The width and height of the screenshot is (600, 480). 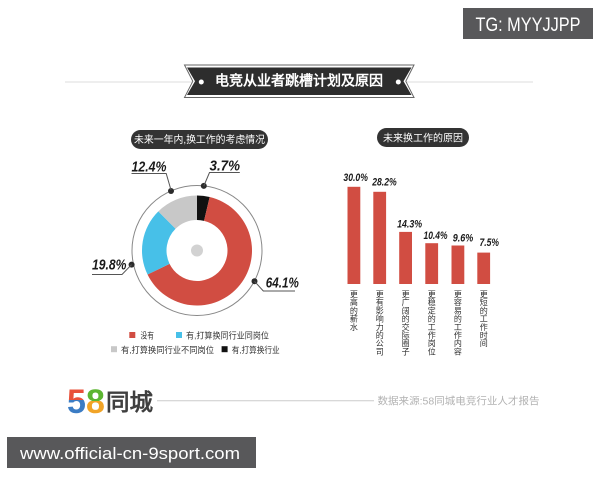 What do you see at coordinates (354, 302) in the screenshot?
I see `svg-text: 高` at bounding box center [354, 302].